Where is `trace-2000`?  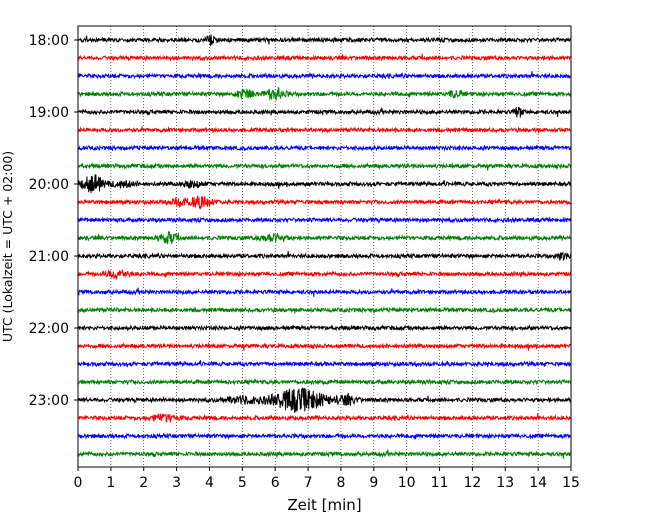 trace-2000 is located at coordinates (324, 184).